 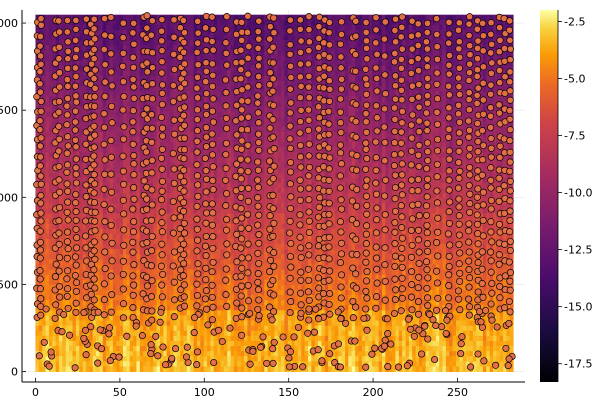 I want to click on x-tick-label: 100, so click(x=204, y=392).